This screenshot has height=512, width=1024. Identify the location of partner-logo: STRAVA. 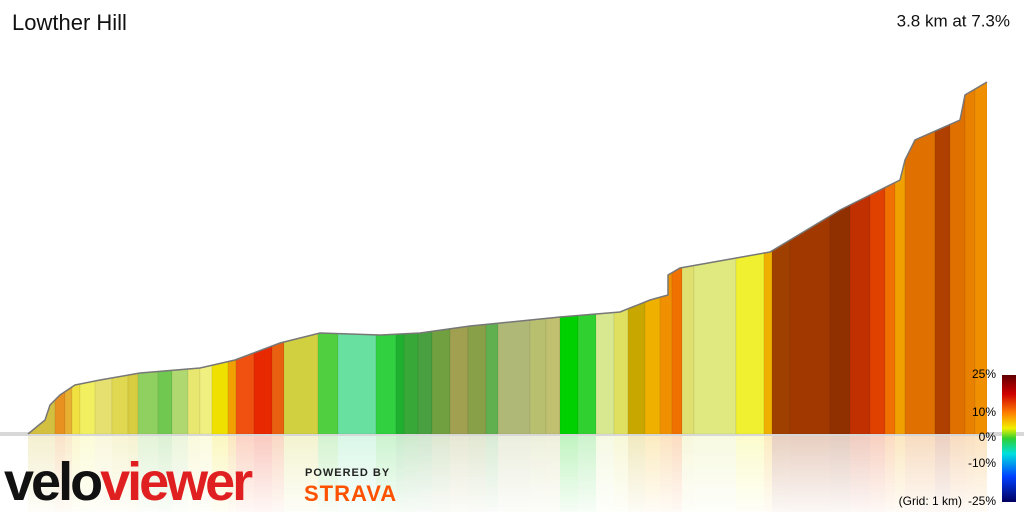
(350, 493).